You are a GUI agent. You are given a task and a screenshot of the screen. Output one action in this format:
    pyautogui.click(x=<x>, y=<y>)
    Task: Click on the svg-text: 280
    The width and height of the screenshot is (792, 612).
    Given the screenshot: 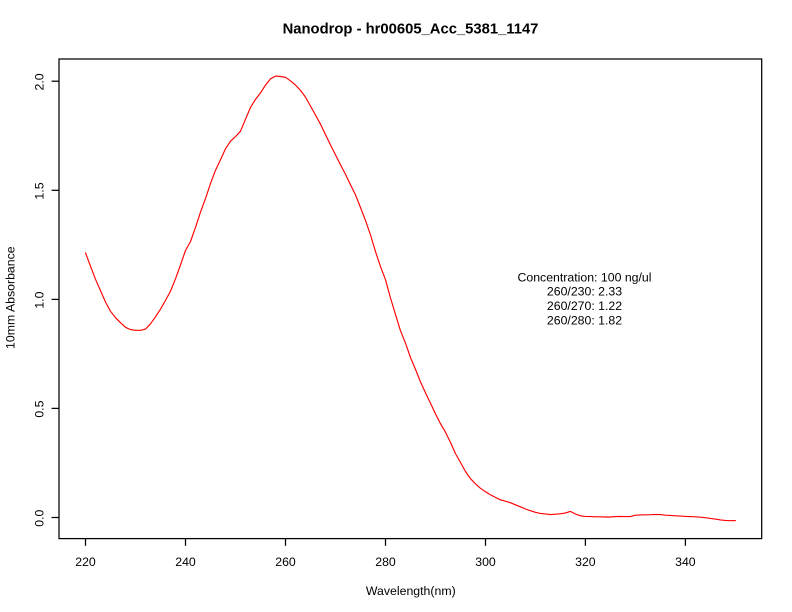 What is the action you would take?
    pyautogui.click(x=385, y=562)
    